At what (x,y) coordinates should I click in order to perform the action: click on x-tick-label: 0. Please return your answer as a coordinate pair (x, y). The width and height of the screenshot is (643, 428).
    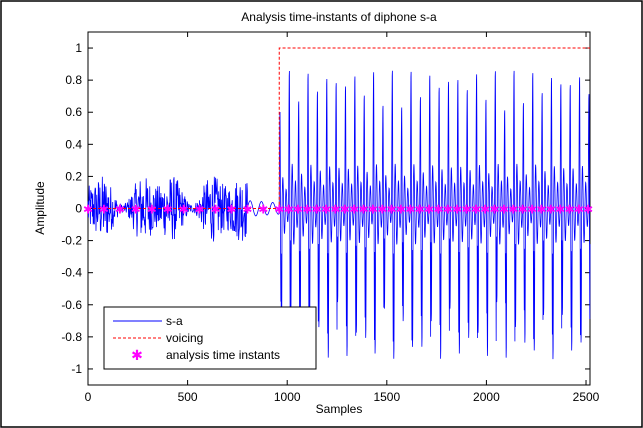
    Looking at the image, I should click on (88, 397).